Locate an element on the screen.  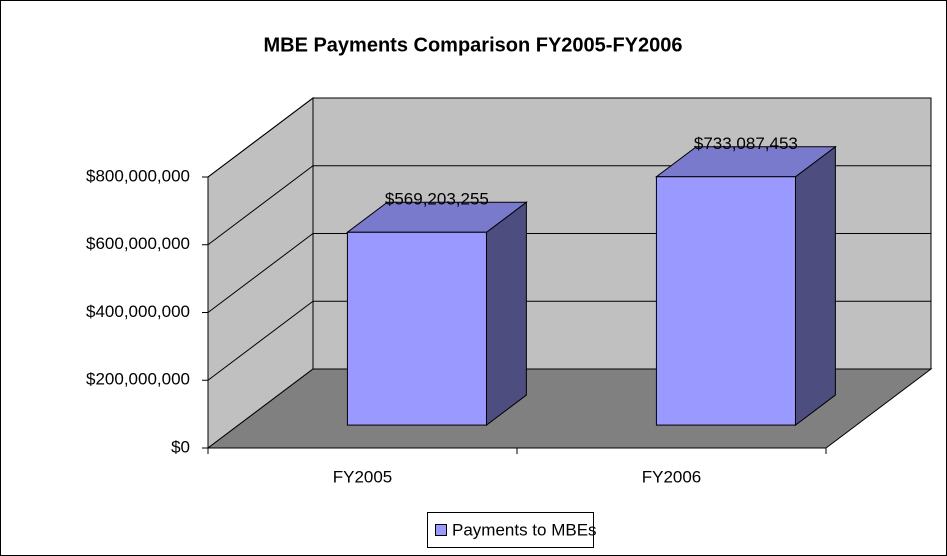
chart-title: MBE Payments Comparison FY2005-FY2006 is located at coordinates (472, 45).